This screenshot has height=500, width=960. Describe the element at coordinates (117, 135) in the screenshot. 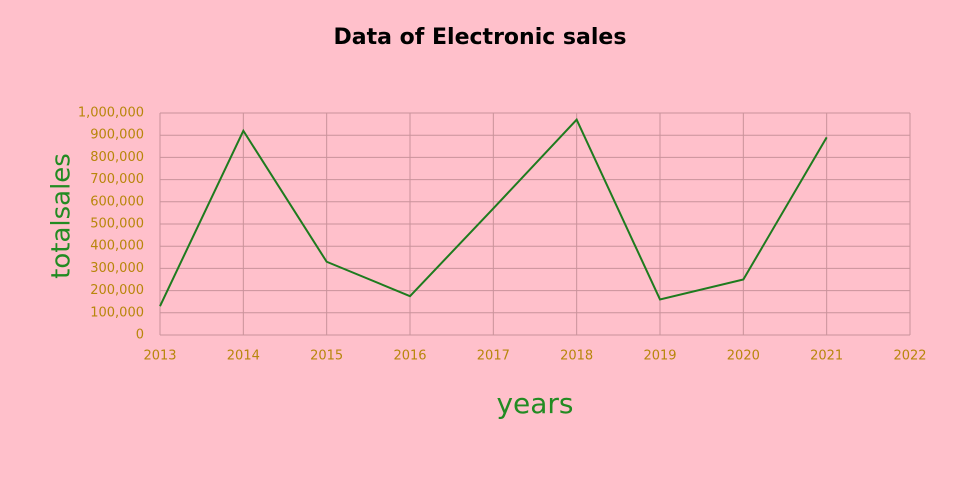

I see `y-tick-label: 900,000` at that location.